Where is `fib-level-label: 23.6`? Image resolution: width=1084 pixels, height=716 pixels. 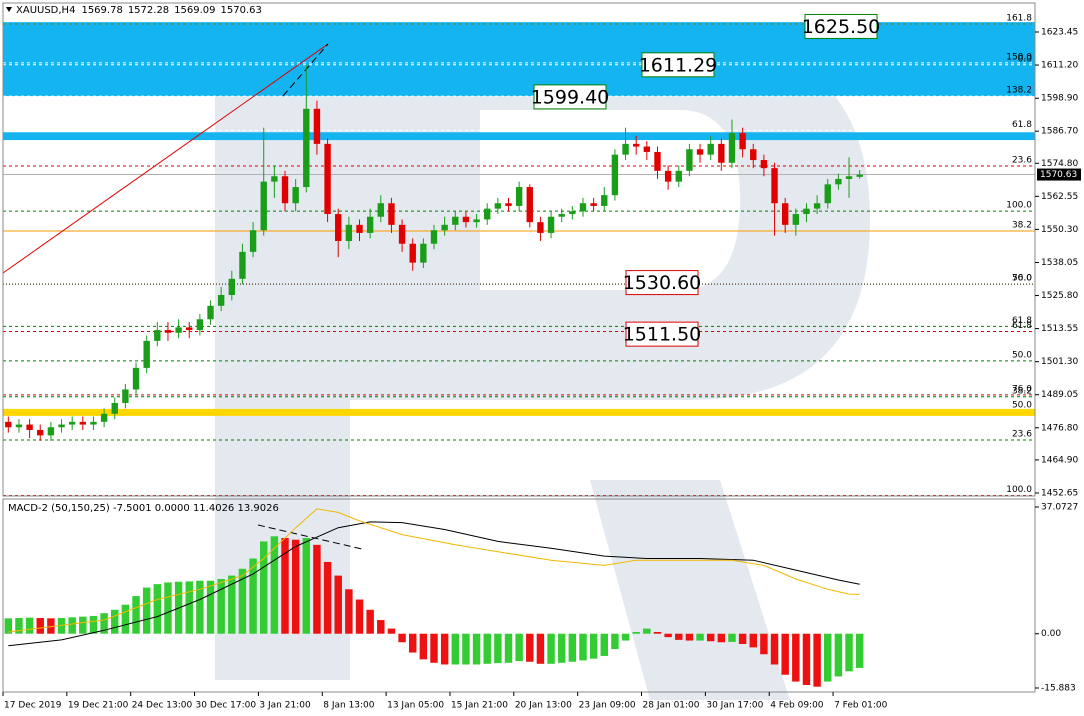
fib-level-label: 23.6 is located at coordinates (1022, 434).